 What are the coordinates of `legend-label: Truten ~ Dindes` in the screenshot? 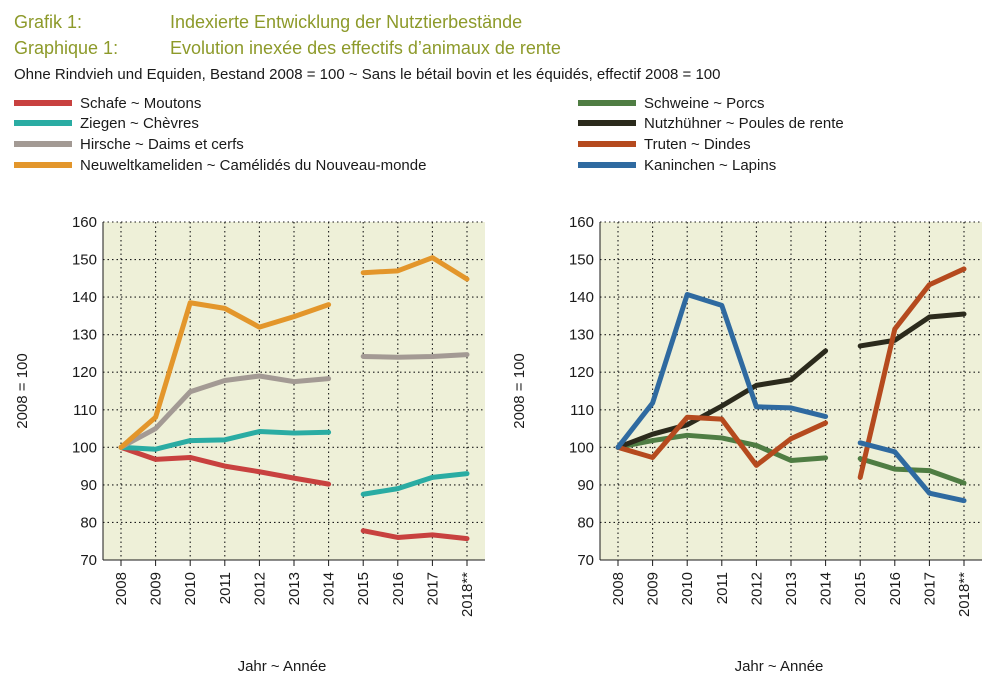 It's located at (697, 144).